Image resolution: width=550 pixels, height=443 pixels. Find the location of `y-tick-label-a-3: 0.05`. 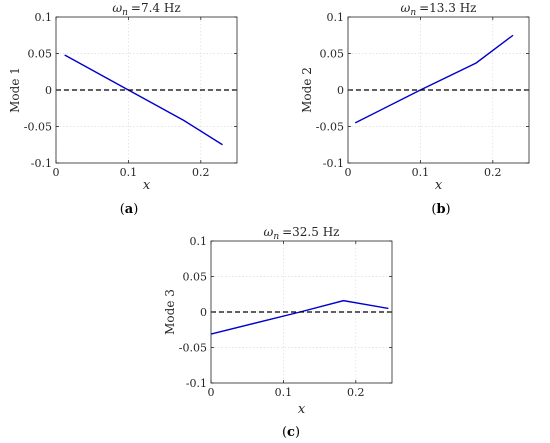

y-tick-label-a-3: 0.05 is located at coordinates (40, 54).